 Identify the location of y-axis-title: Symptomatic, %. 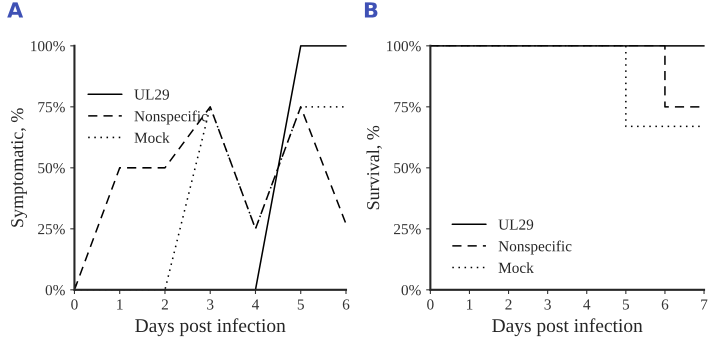
(19, 167).